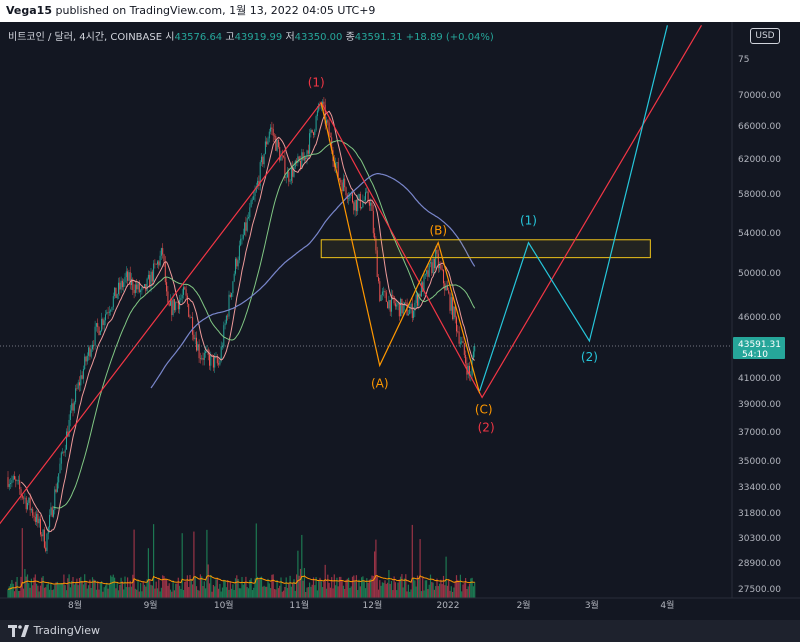  I want to click on publisher-name: Vega15, so click(29, 10).